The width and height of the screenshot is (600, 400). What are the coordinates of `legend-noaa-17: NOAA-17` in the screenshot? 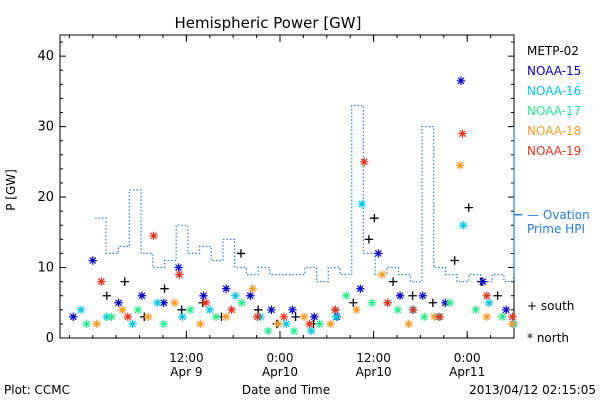 It's located at (554, 111).